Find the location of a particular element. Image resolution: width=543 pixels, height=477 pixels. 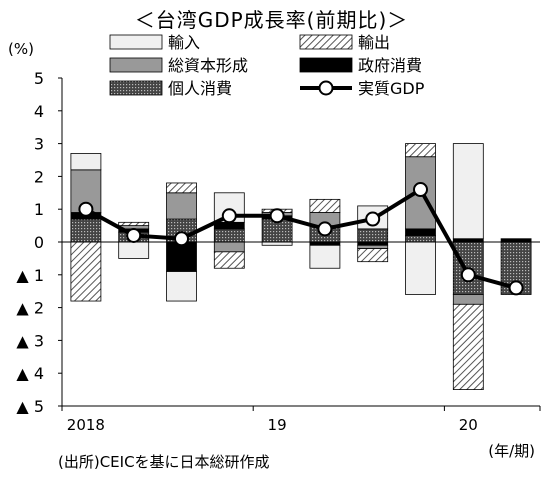

bar-exports-2020Q1 is located at coordinates (468, 347).